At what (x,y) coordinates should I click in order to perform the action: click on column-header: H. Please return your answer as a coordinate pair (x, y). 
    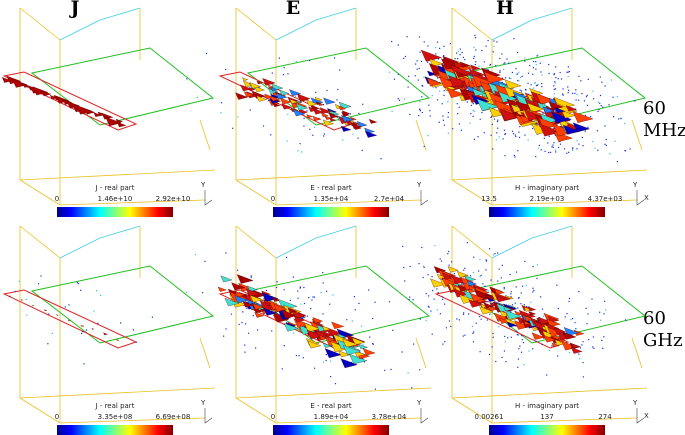
    Looking at the image, I should click on (505, 9).